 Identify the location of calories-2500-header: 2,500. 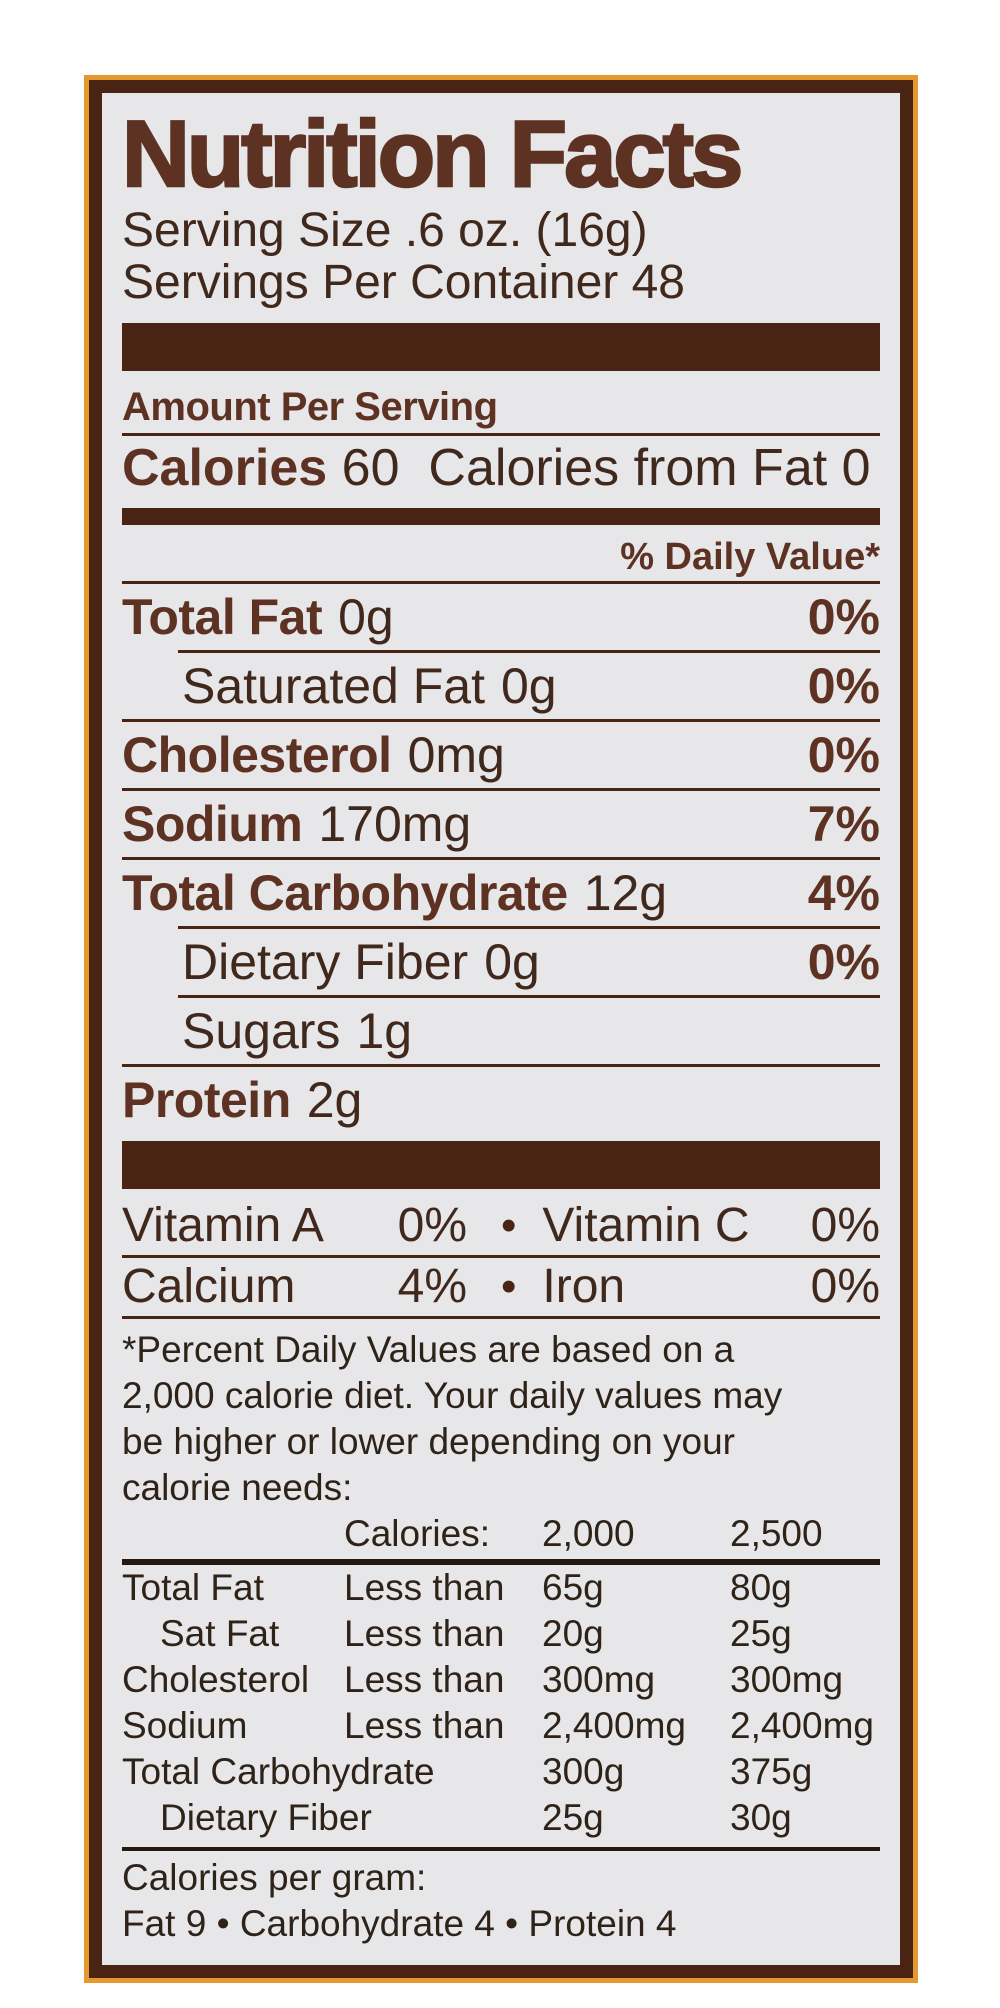
(776, 1533).